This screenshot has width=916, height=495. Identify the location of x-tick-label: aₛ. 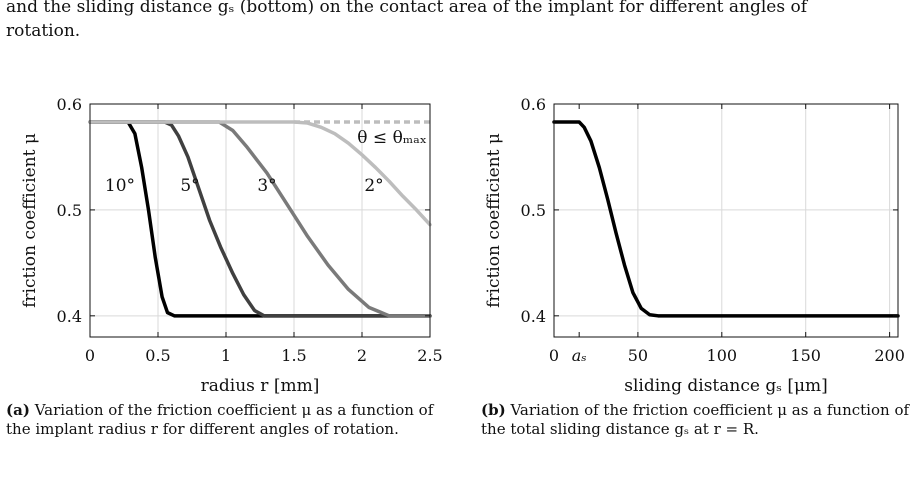
(579, 355).